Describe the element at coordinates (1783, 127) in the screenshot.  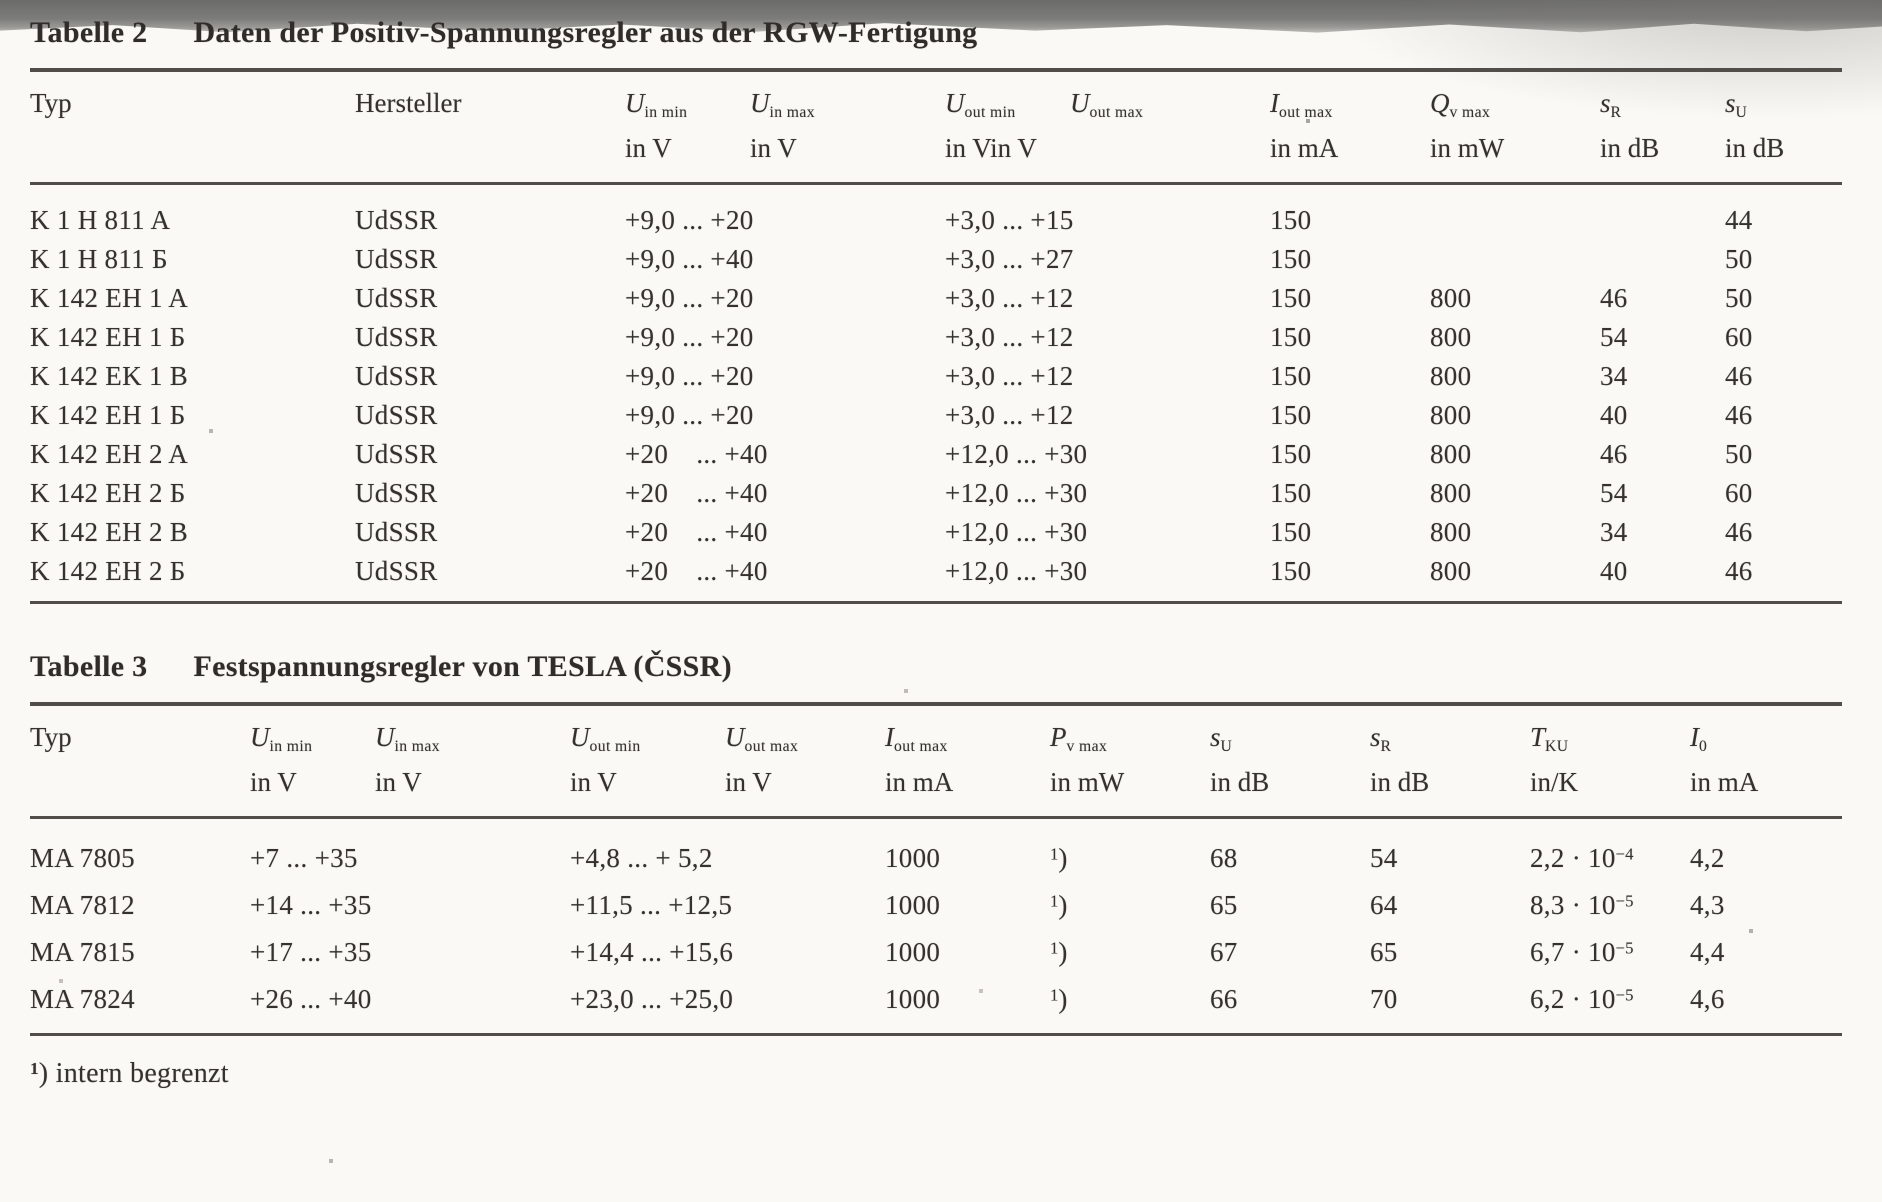
I see `column-header: sU in dB` at that location.